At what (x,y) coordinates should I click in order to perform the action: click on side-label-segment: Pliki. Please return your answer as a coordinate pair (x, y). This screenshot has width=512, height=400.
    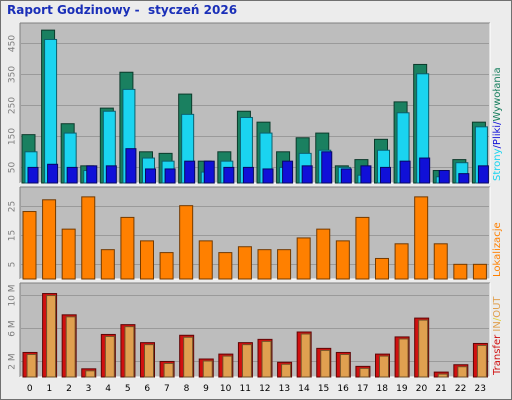
    Looking at the image, I should click on (497, 135).